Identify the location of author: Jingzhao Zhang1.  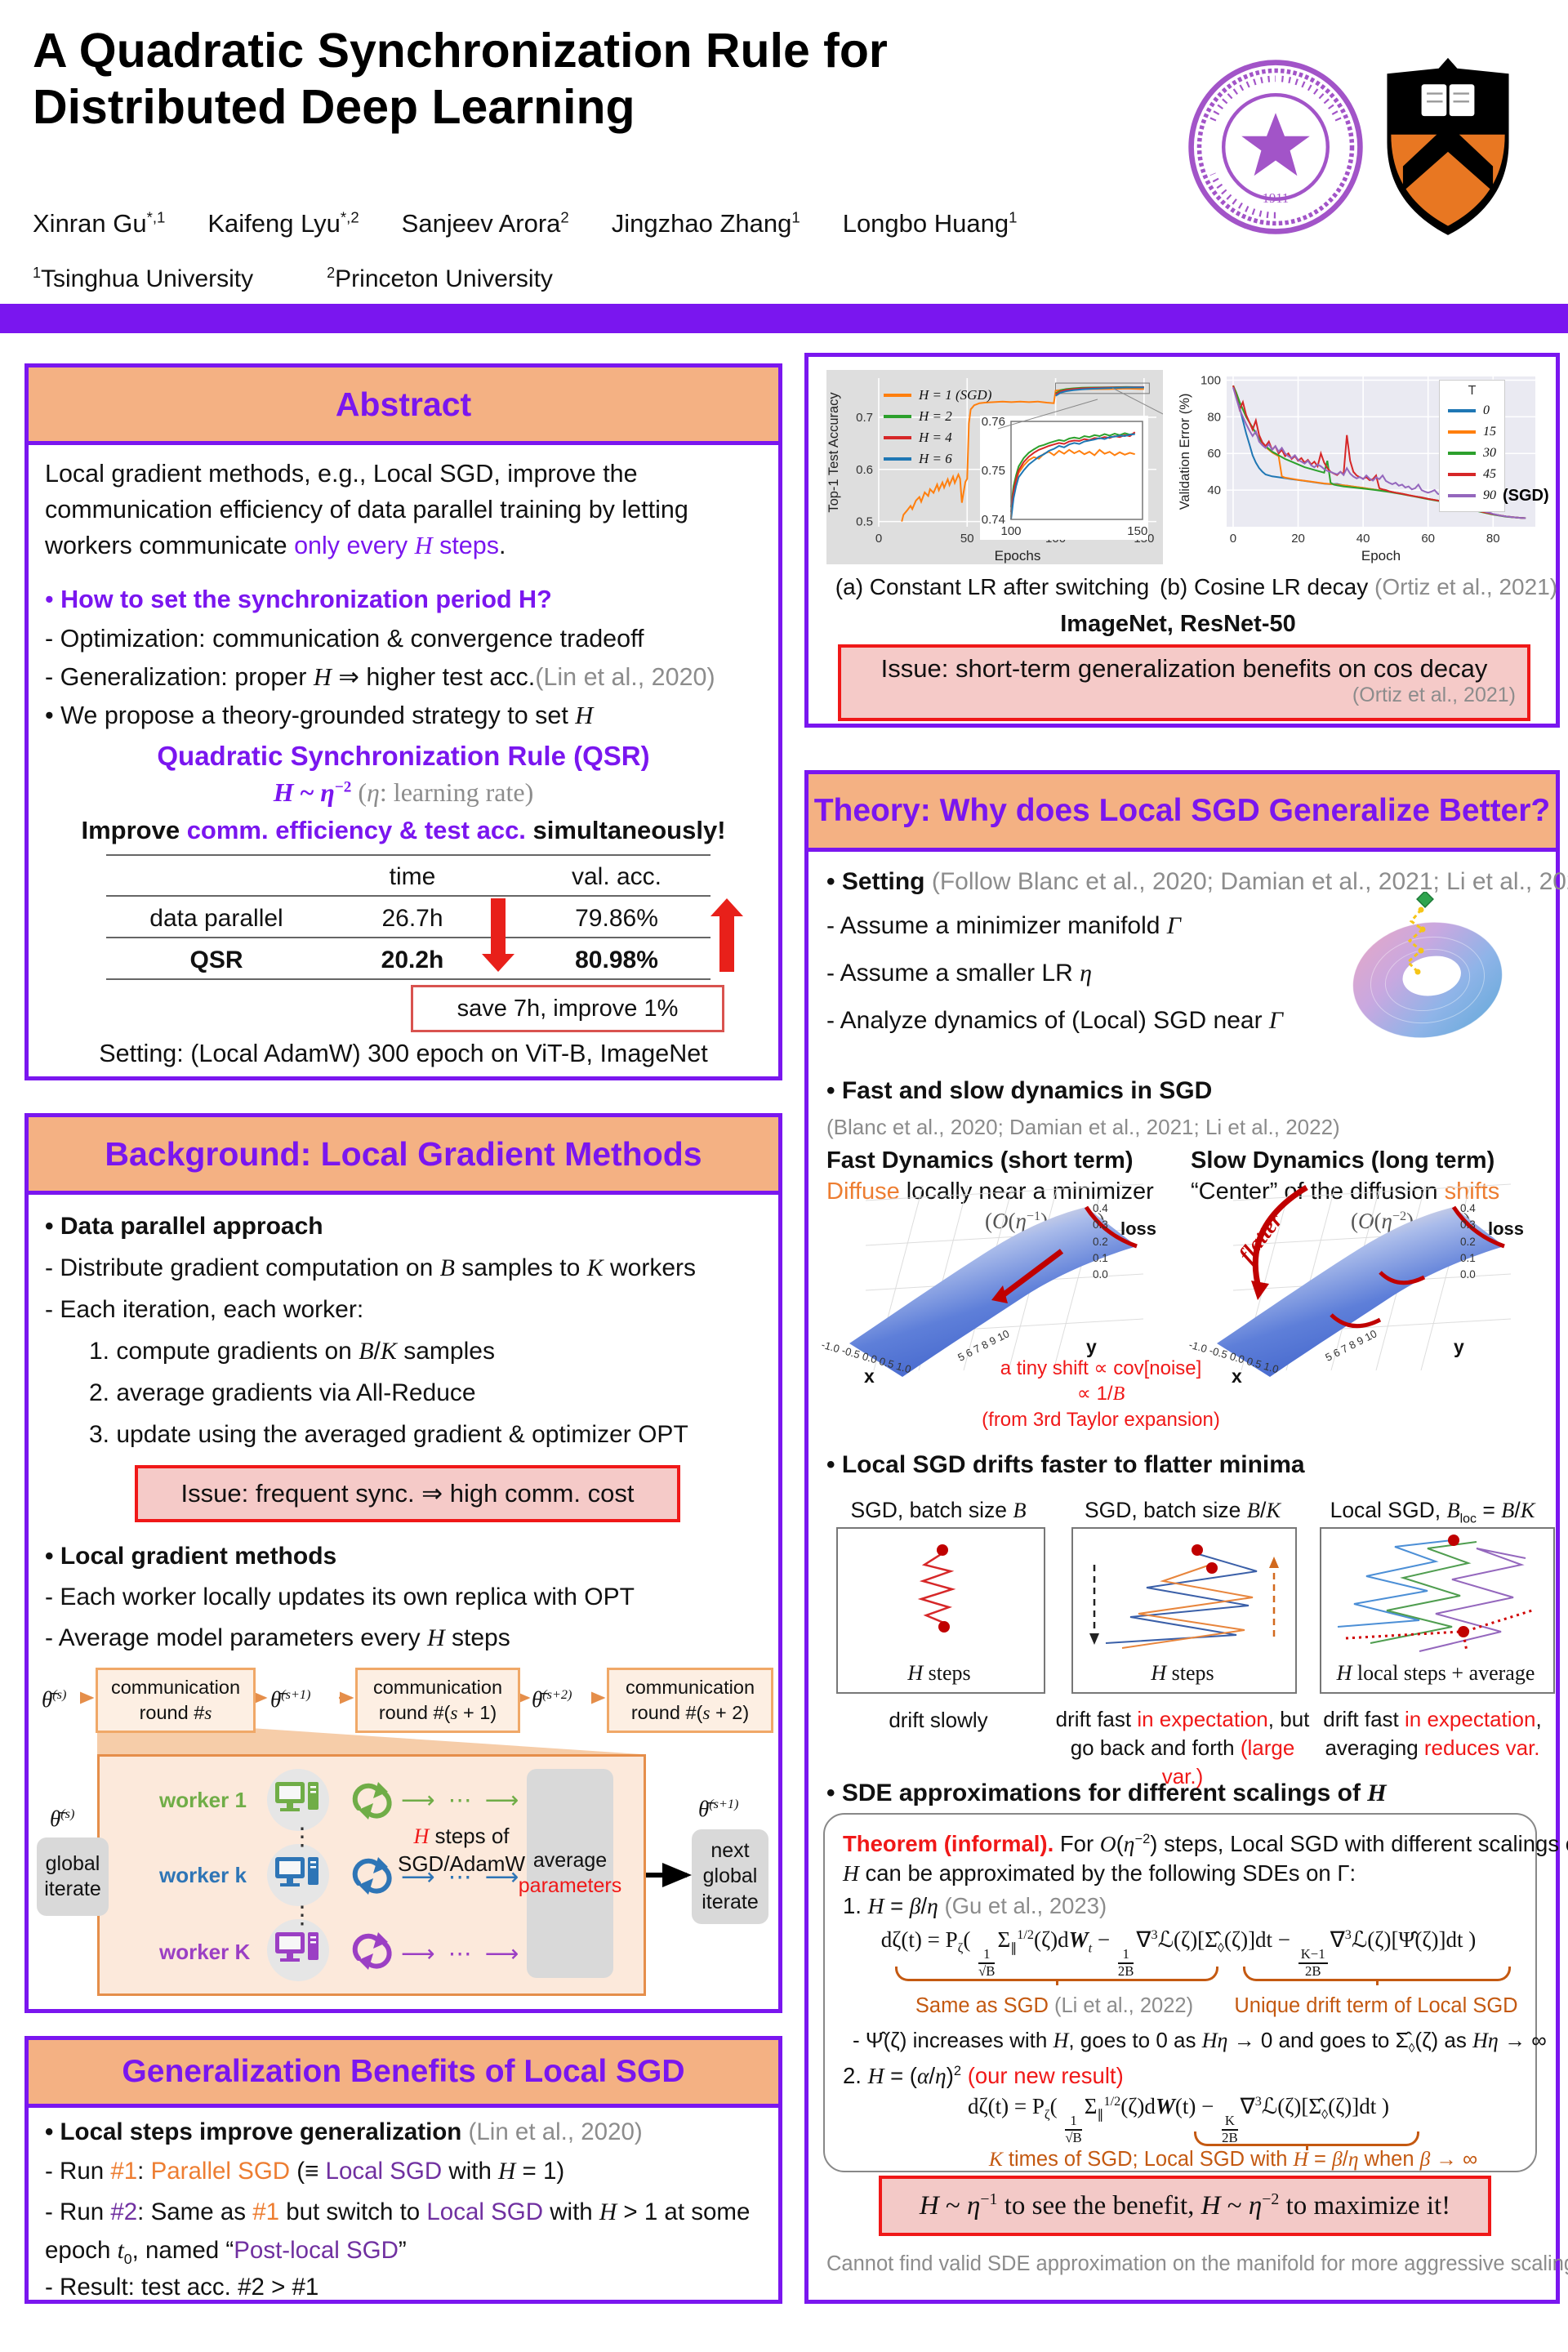
(705, 223).